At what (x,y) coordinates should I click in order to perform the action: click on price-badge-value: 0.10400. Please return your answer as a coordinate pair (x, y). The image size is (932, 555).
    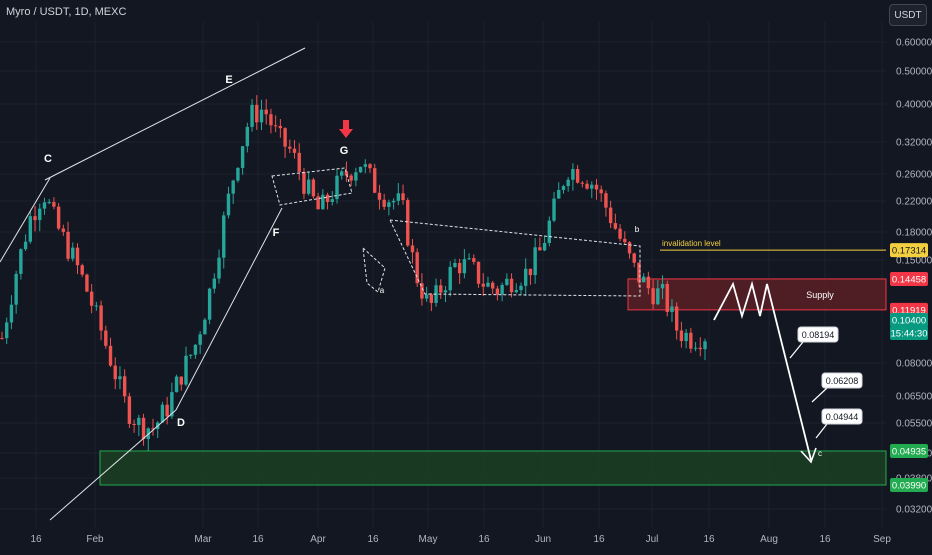
    Looking at the image, I should click on (909, 321).